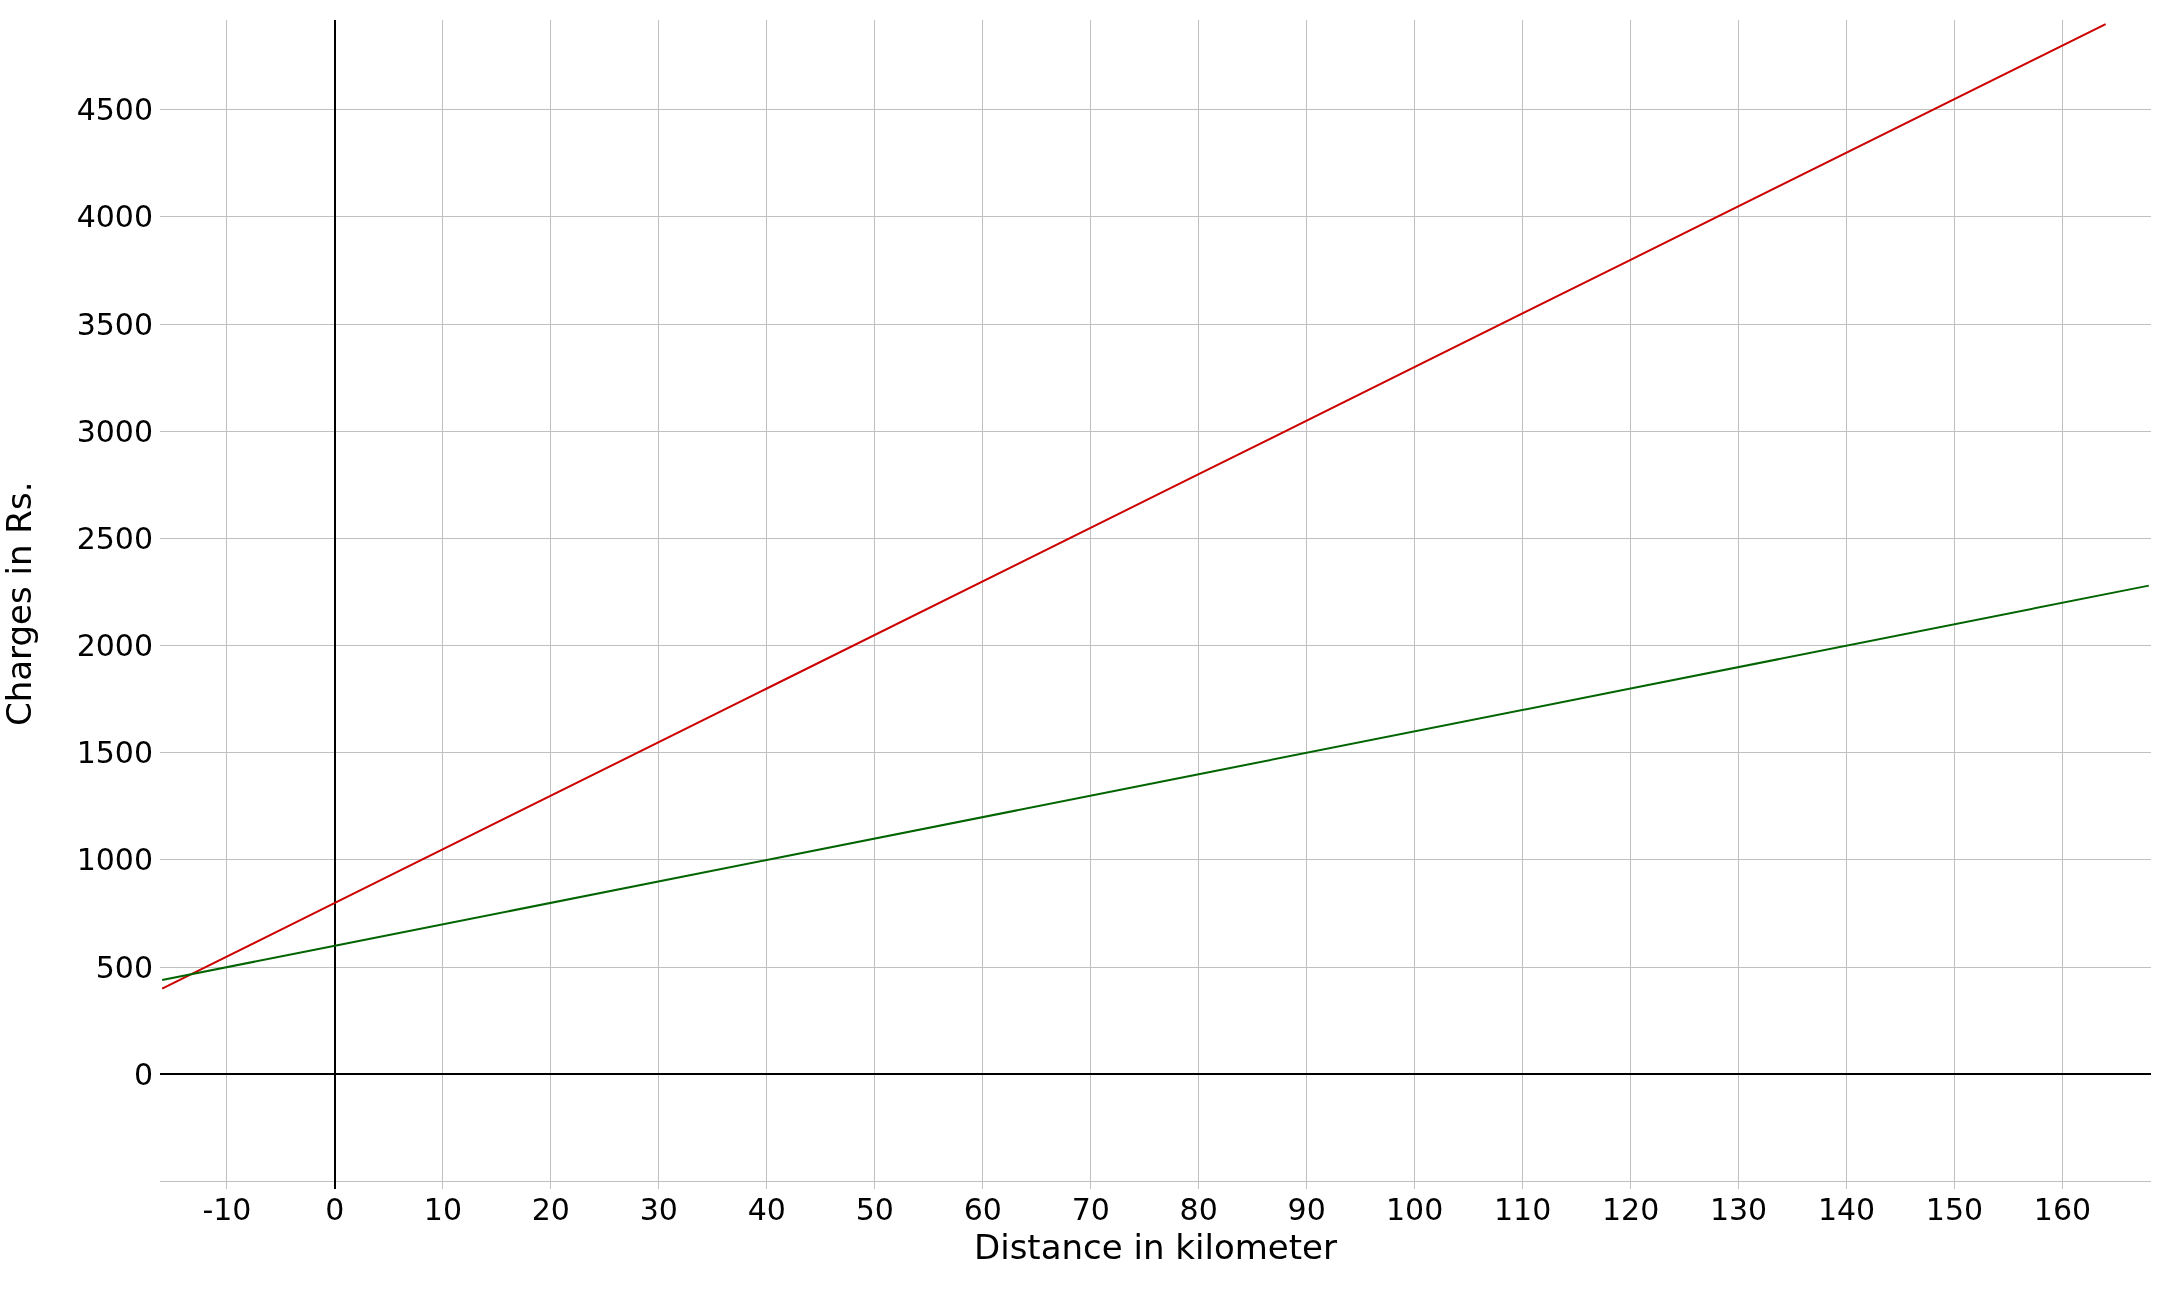 Image resolution: width=2171 pixels, height=1299 pixels. Describe the element at coordinates (442, 1209) in the screenshot. I see `x-tick-label: 10` at that location.